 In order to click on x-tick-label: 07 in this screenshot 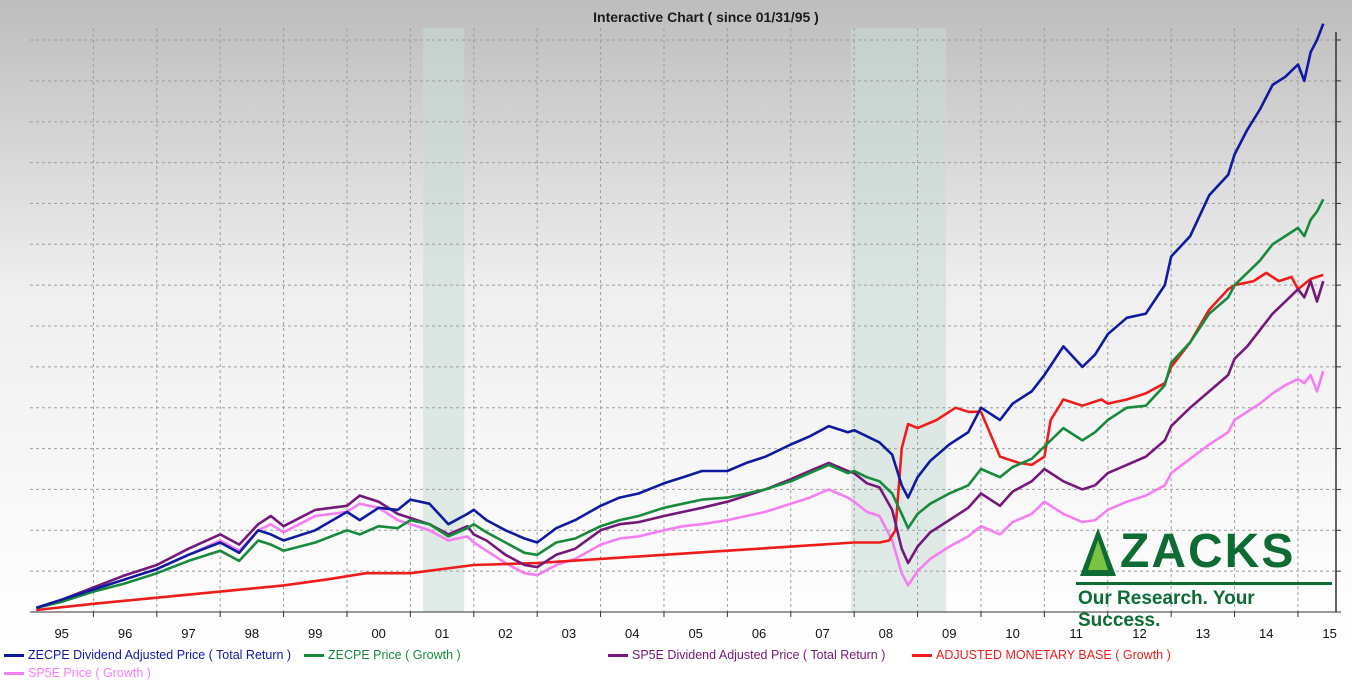, I will do `click(822, 633)`.